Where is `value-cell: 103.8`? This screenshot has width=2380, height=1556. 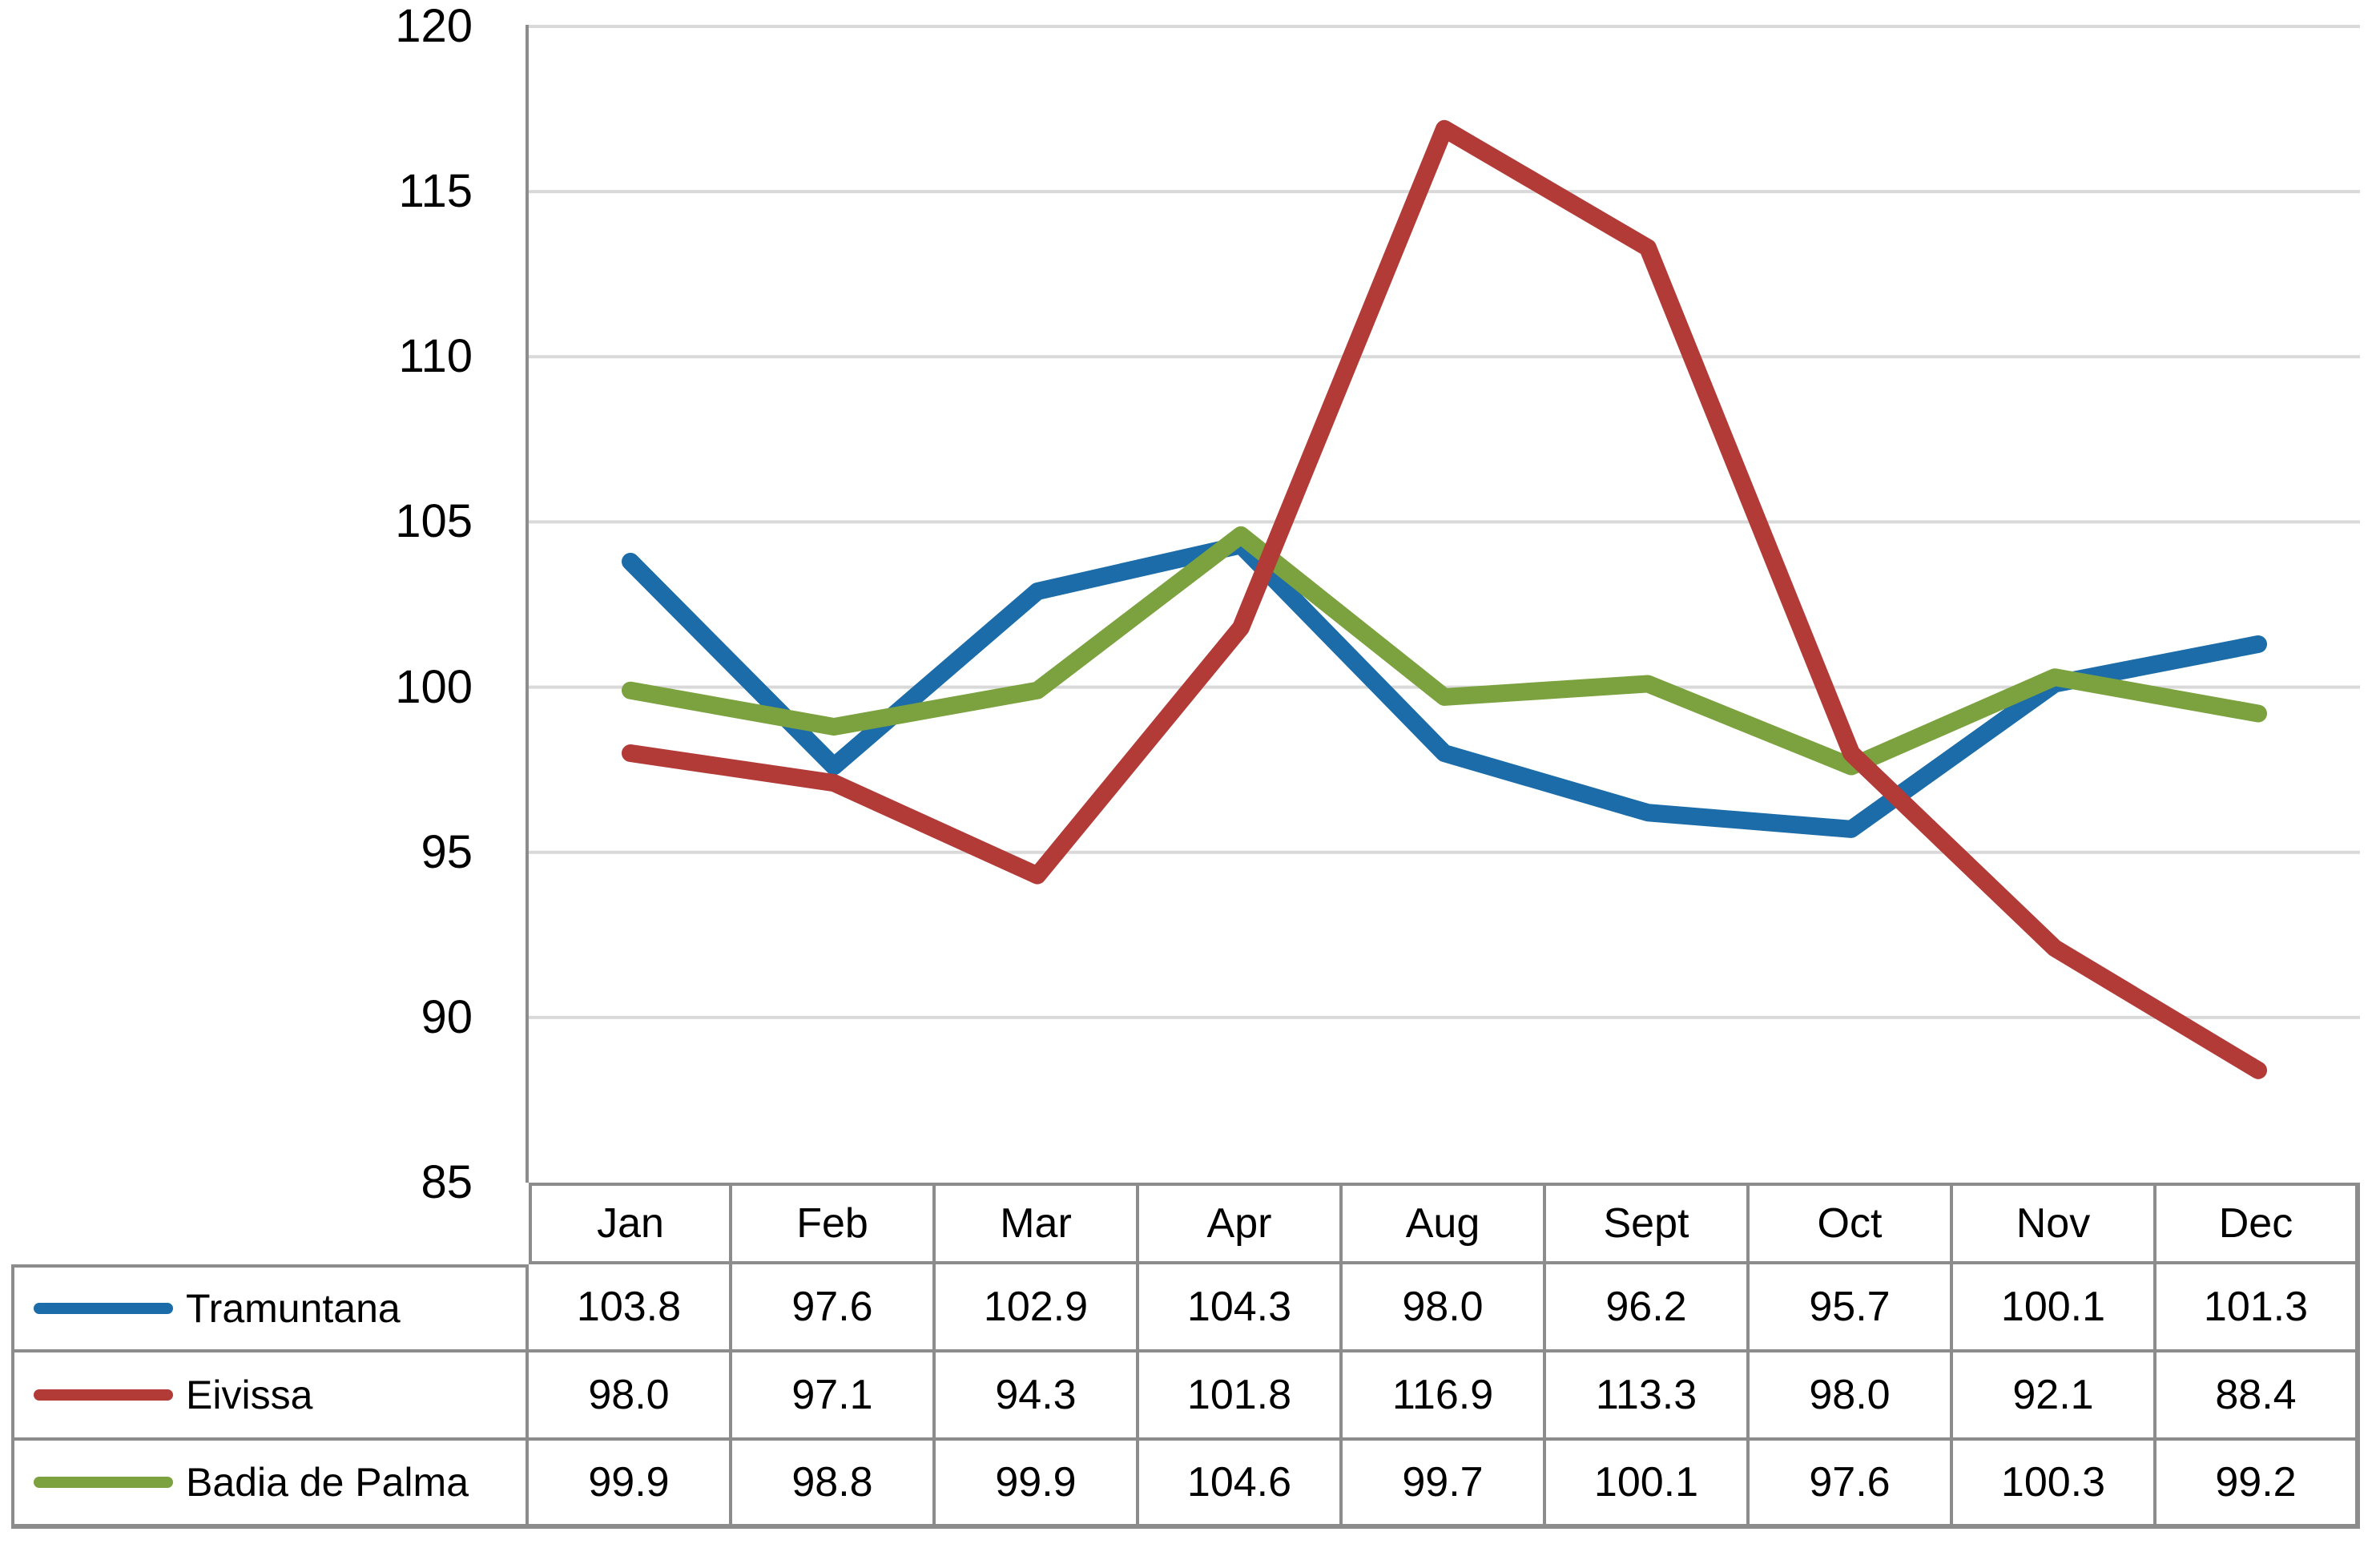 value-cell: 103.8 is located at coordinates (630, 1308).